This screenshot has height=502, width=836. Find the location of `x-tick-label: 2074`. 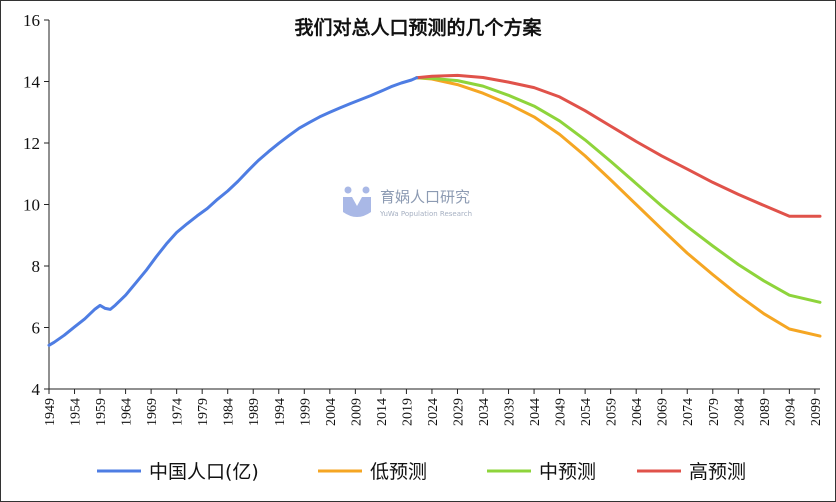

x-tick-label: 2074 is located at coordinates (688, 412).